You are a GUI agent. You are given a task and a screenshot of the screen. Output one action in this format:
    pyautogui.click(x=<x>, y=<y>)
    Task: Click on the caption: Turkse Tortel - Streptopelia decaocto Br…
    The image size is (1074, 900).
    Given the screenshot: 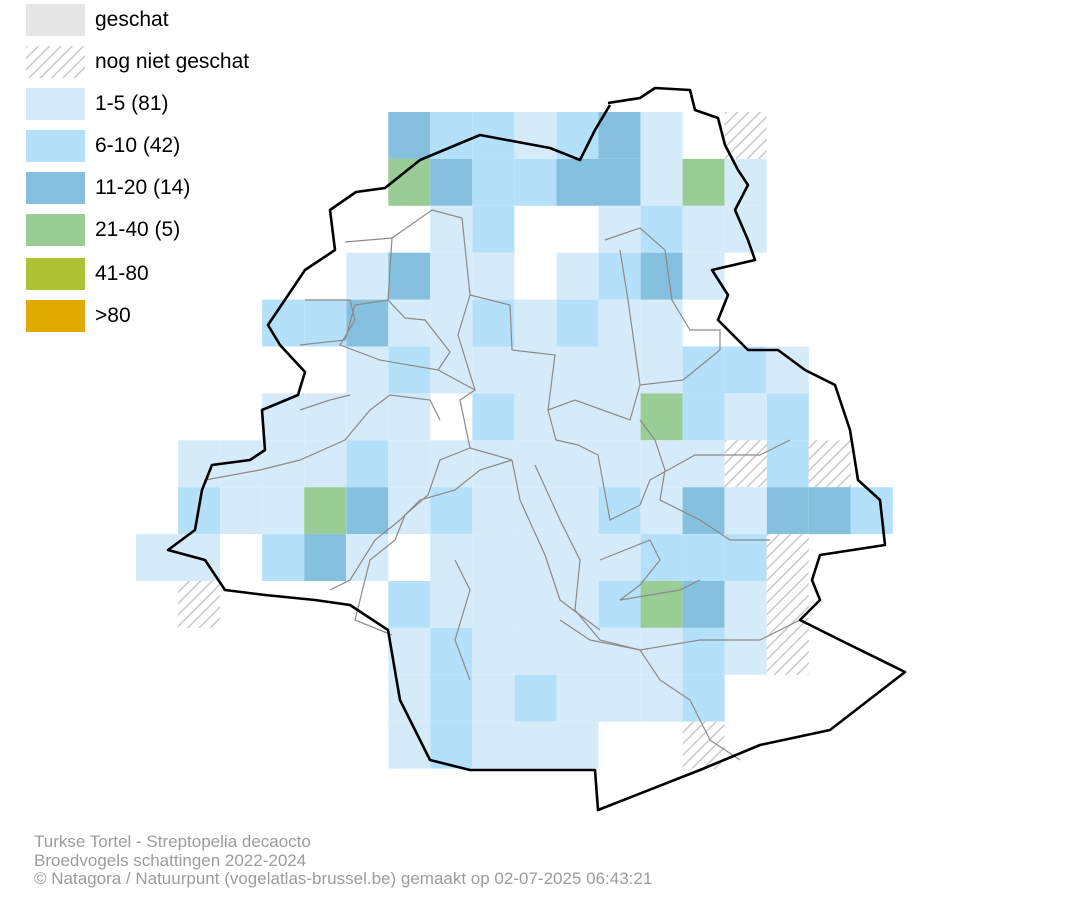 What is the action you would take?
    pyautogui.click(x=343, y=860)
    